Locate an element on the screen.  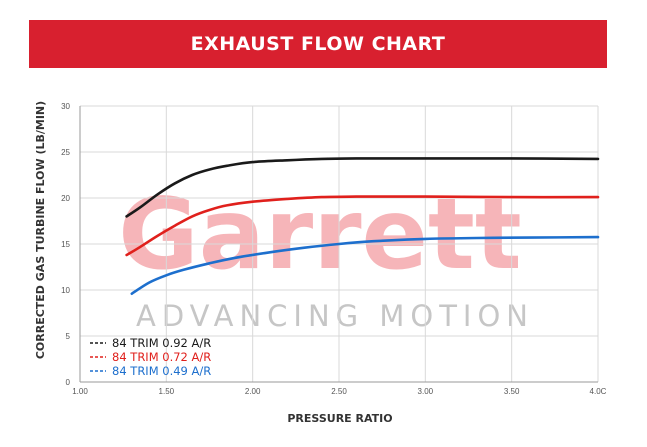
chart-title: EXHAUST FLOW CHART is located at coordinates (318, 44).